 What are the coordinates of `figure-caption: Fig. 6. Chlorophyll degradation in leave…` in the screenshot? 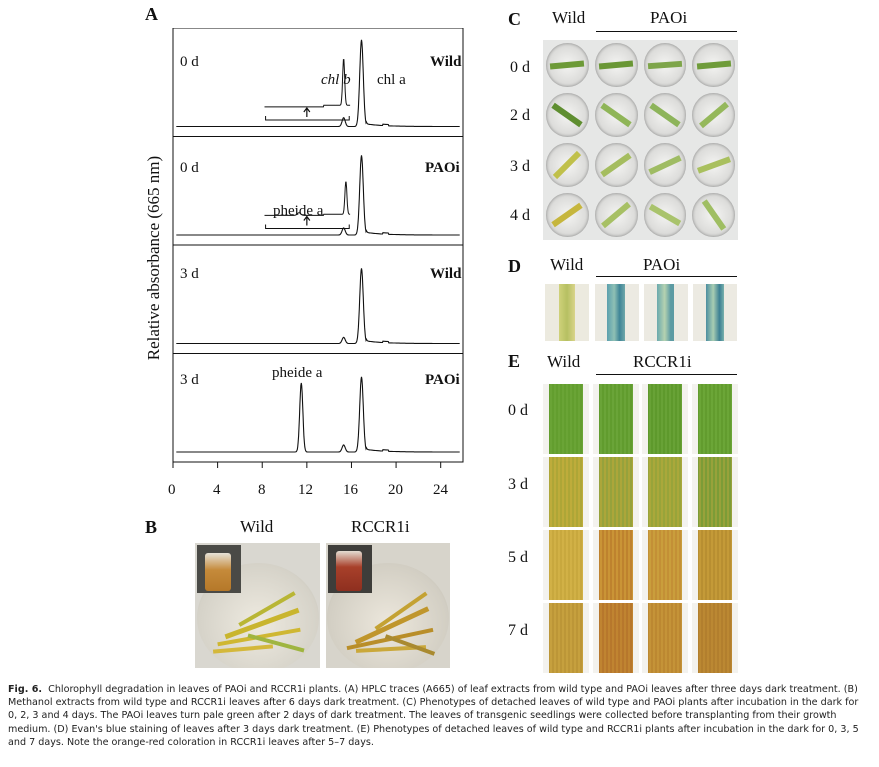 It's located at (439, 716).